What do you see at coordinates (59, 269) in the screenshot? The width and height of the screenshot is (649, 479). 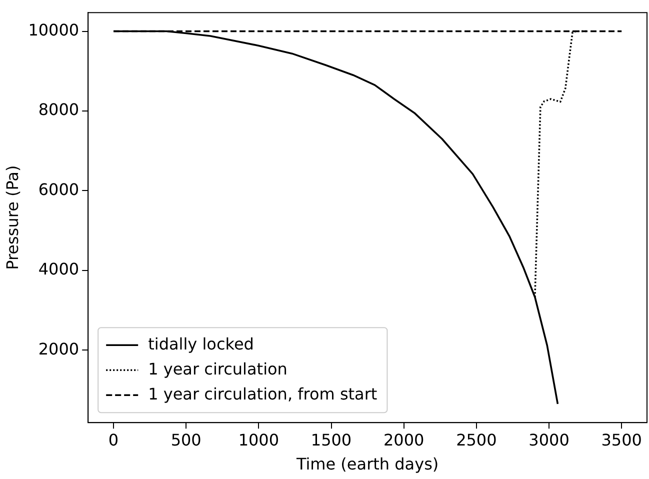 I see `y-tick-label: 4000` at bounding box center [59, 269].